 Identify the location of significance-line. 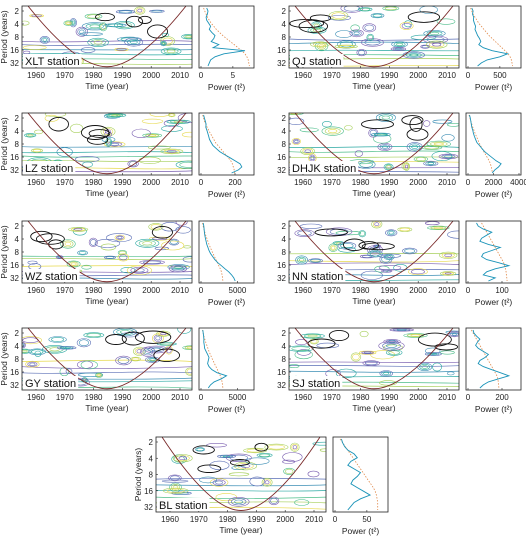
(491, 37).